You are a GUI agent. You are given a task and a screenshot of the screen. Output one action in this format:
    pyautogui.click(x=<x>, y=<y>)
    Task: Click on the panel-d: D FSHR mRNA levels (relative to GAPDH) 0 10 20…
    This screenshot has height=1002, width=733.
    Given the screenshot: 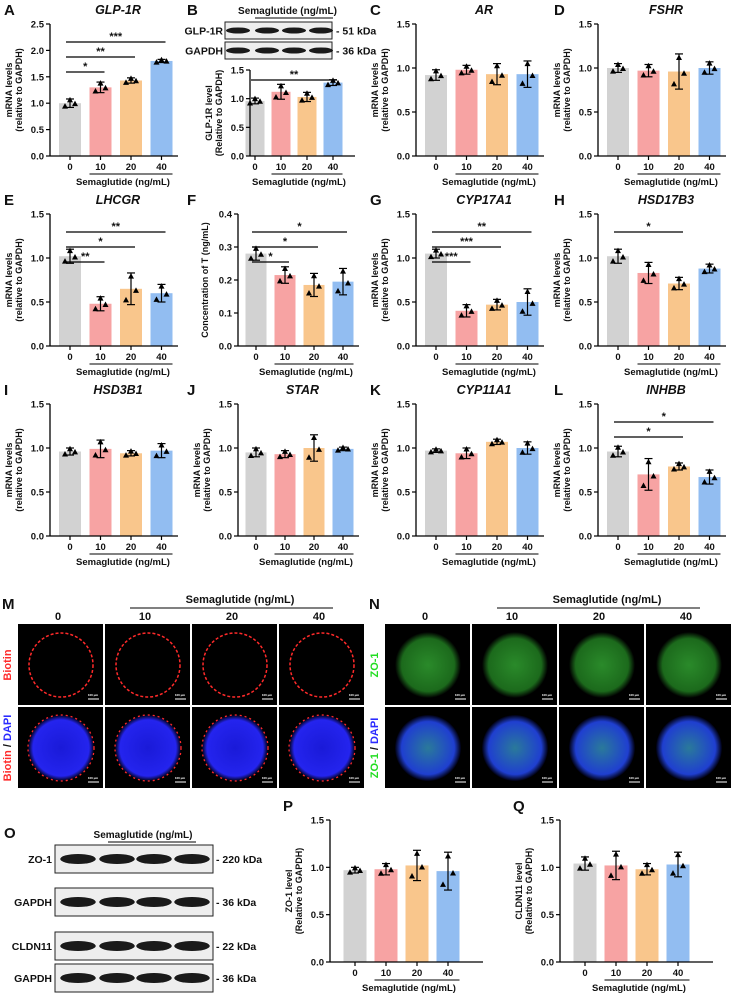 What is the action you would take?
    pyautogui.click(x=639, y=95)
    